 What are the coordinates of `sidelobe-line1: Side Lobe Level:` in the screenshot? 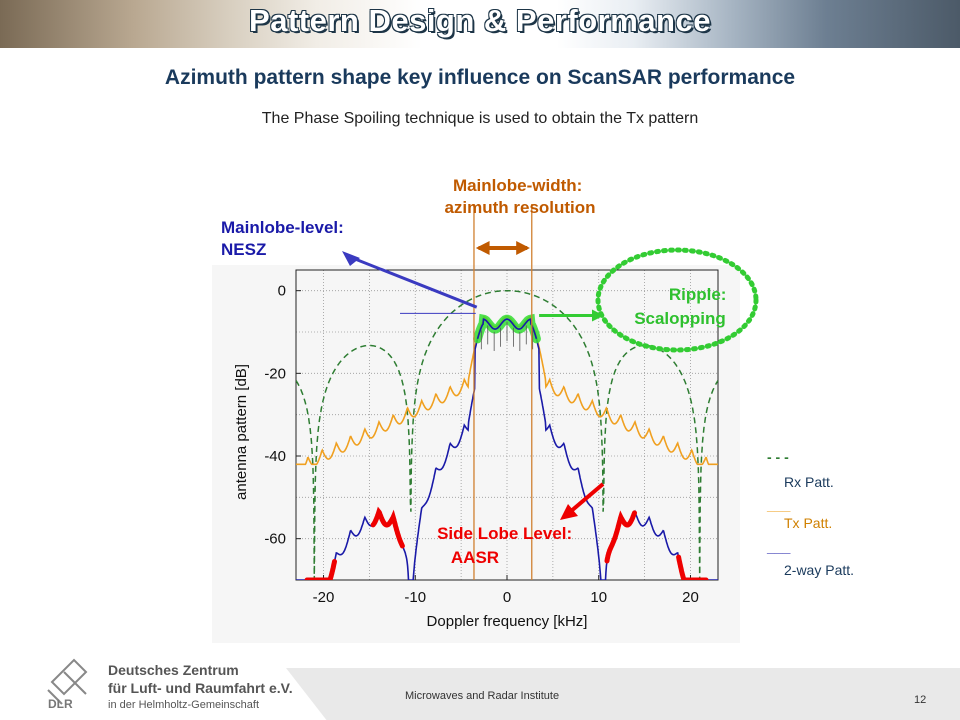 It's located at (504, 533).